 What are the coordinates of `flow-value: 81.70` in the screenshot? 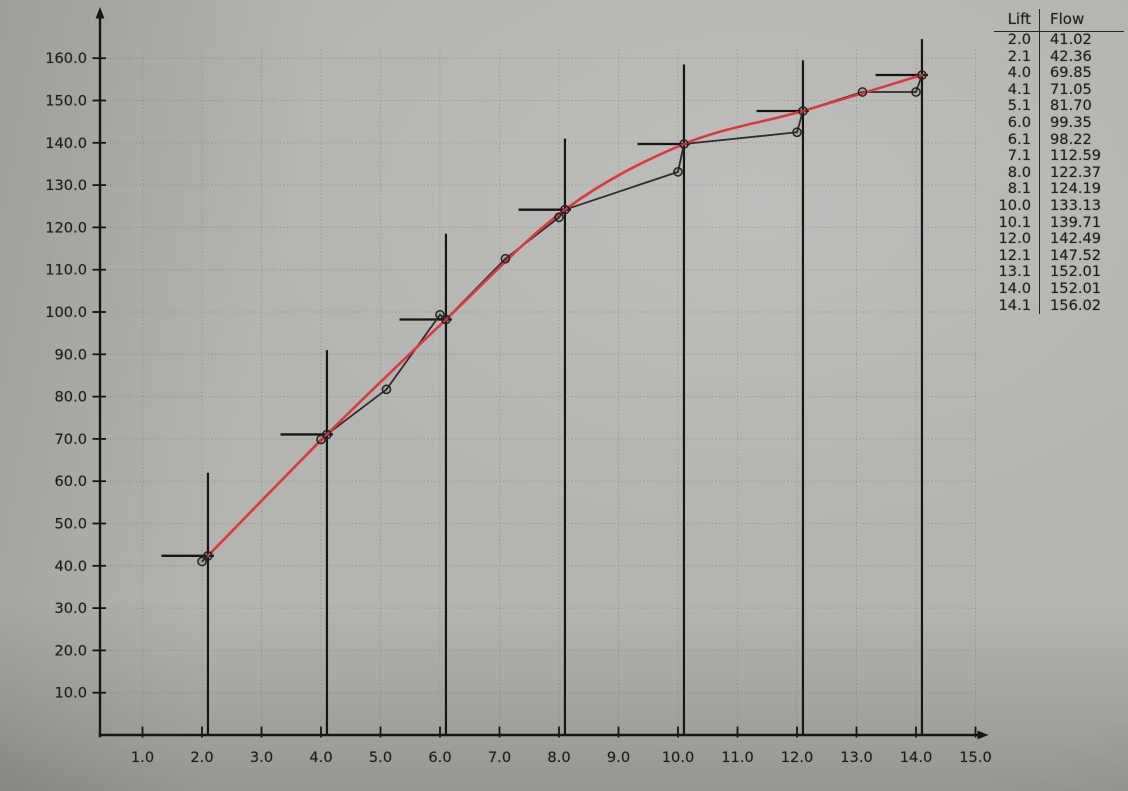 It's located at (1071, 106).